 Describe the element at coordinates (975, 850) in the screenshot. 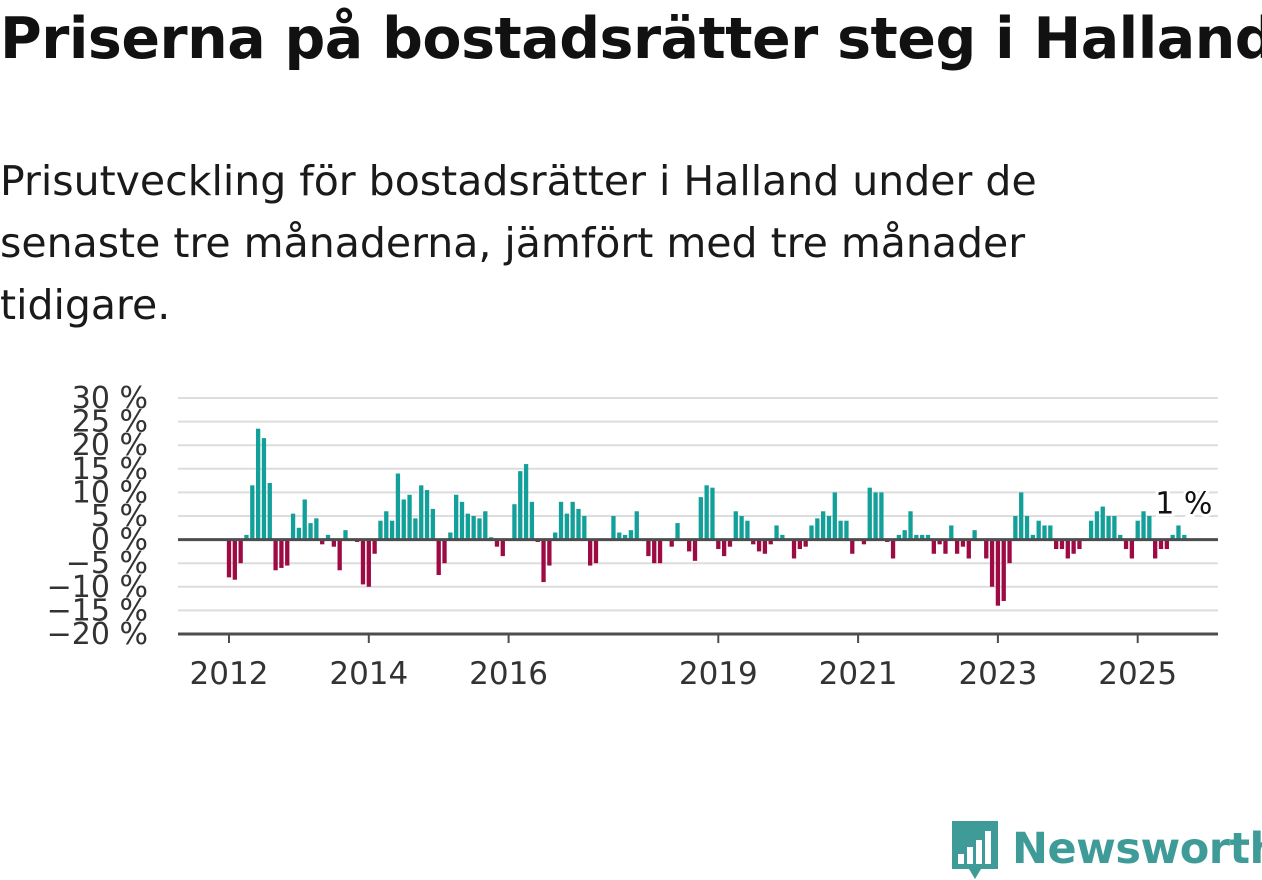

I see `newsworthy-logo-icon` at that location.